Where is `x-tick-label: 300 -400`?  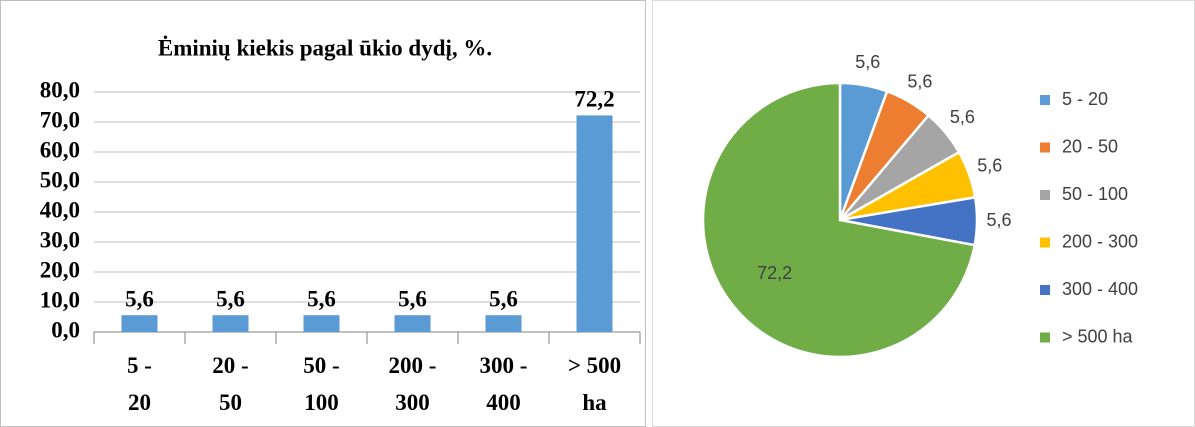 x-tick-label: 300 -400 is located at coordinates (504, 384).